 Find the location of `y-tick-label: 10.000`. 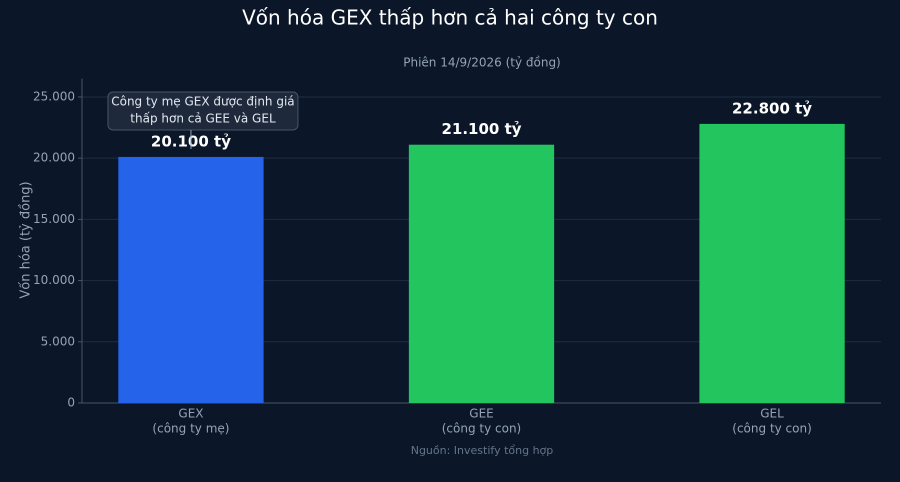

y-tick-label: 10.000 is located at coordinates (54, 280).